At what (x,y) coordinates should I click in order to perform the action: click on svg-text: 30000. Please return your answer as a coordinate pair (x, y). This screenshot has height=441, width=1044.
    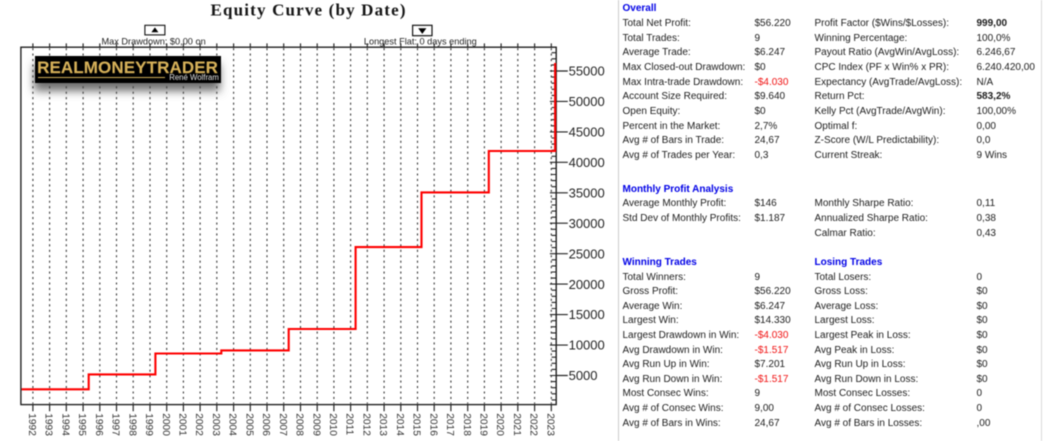
    Looking at the image, I should click on (587, 223).